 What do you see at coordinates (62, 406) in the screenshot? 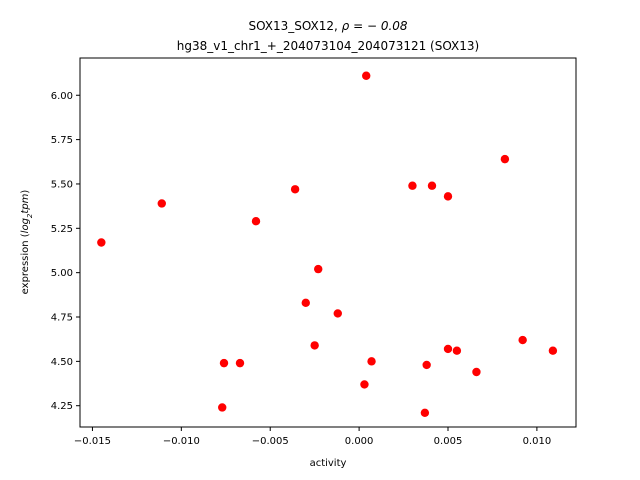
I see `y-tick-label: 4.25` at bounding box center [62, 406].